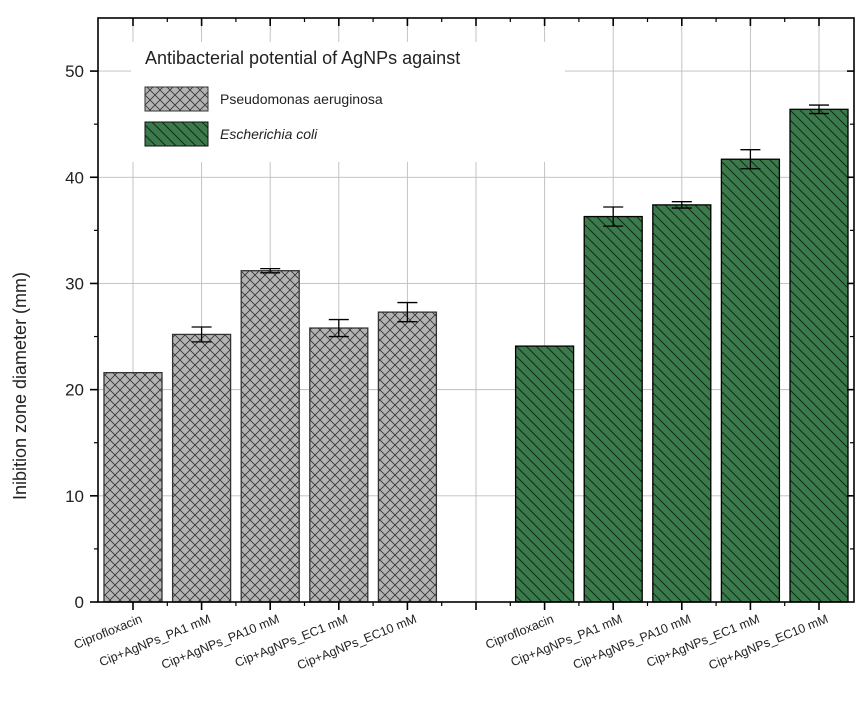 This screenshot has height=724, width=858. I want to click on y-axis-title: Inibition zone diameter (mm), so click(20, 386).